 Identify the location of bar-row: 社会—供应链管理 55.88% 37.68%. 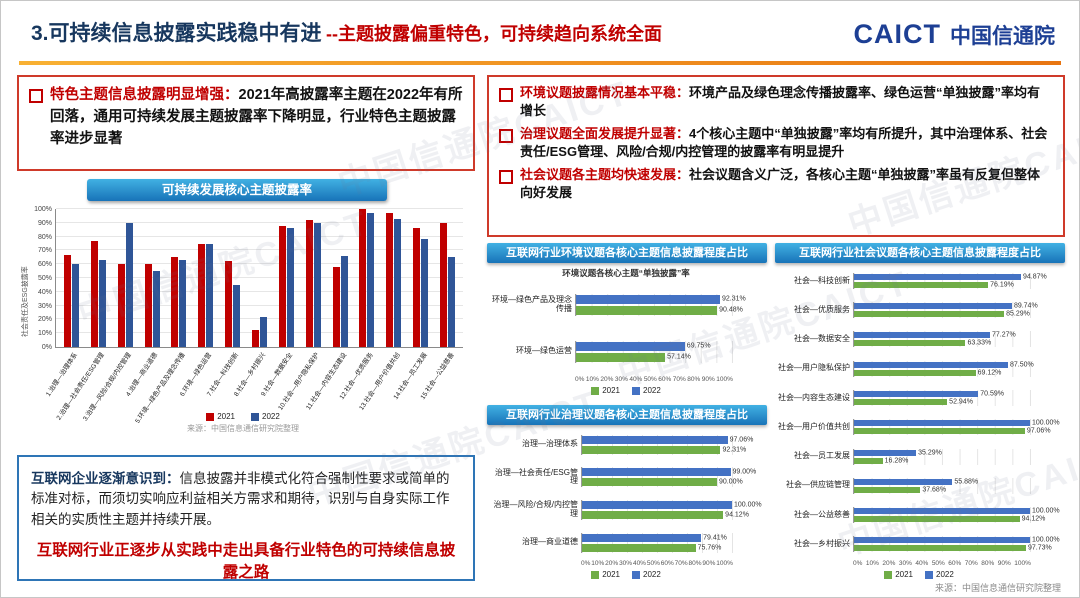
(919, 485).